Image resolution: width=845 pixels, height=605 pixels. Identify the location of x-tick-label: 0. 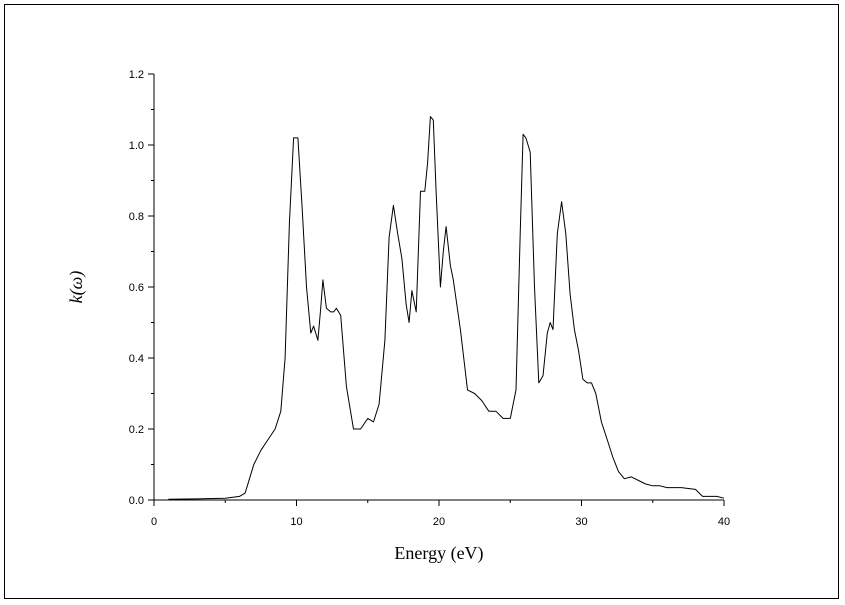
(154, 522).